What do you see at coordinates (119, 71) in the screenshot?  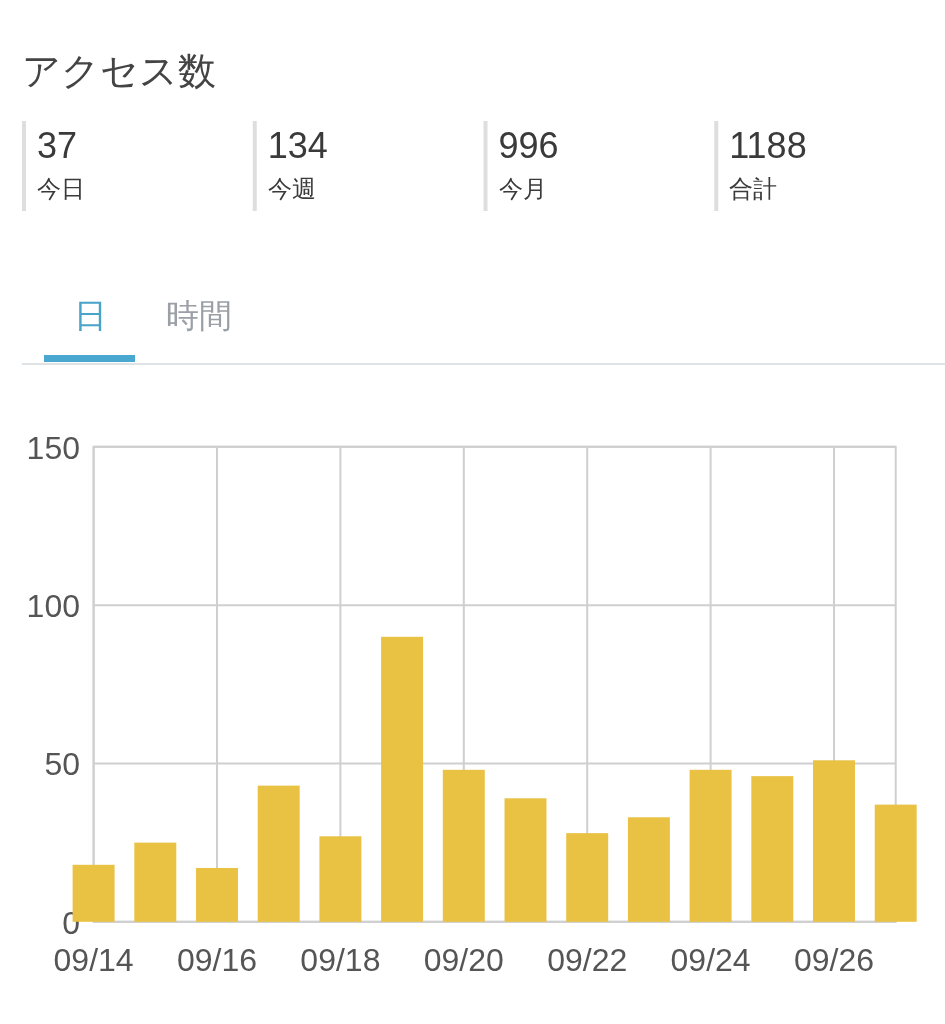 I see `title: アクセス数` at bounding box center [119, 71].